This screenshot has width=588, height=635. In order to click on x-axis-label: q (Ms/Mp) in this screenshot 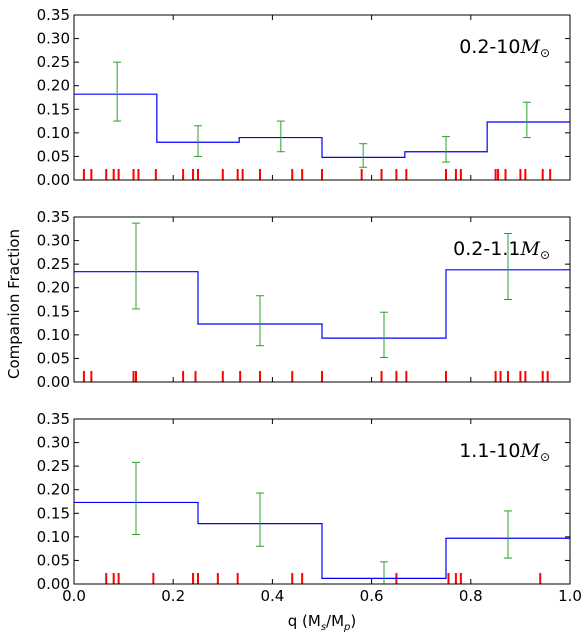, I will do `click(322, 622)`.